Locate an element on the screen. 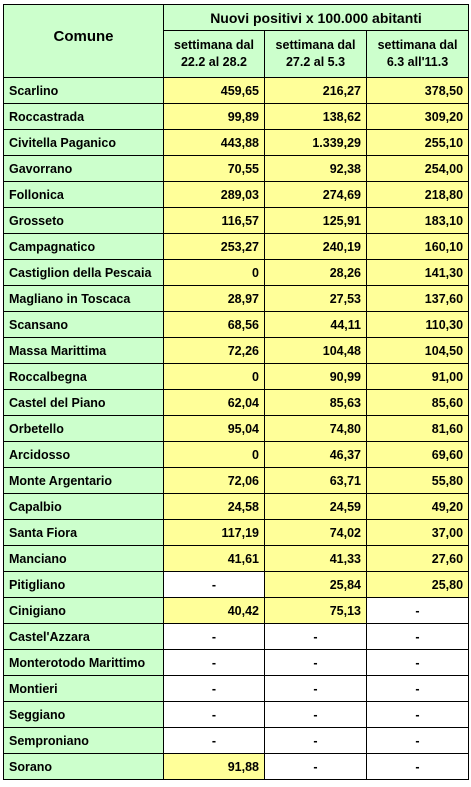 The height and width of the screenshot is (787, 471). table-row: Pitigliano -25,84 25,80 is located at coordinates (236, 584).